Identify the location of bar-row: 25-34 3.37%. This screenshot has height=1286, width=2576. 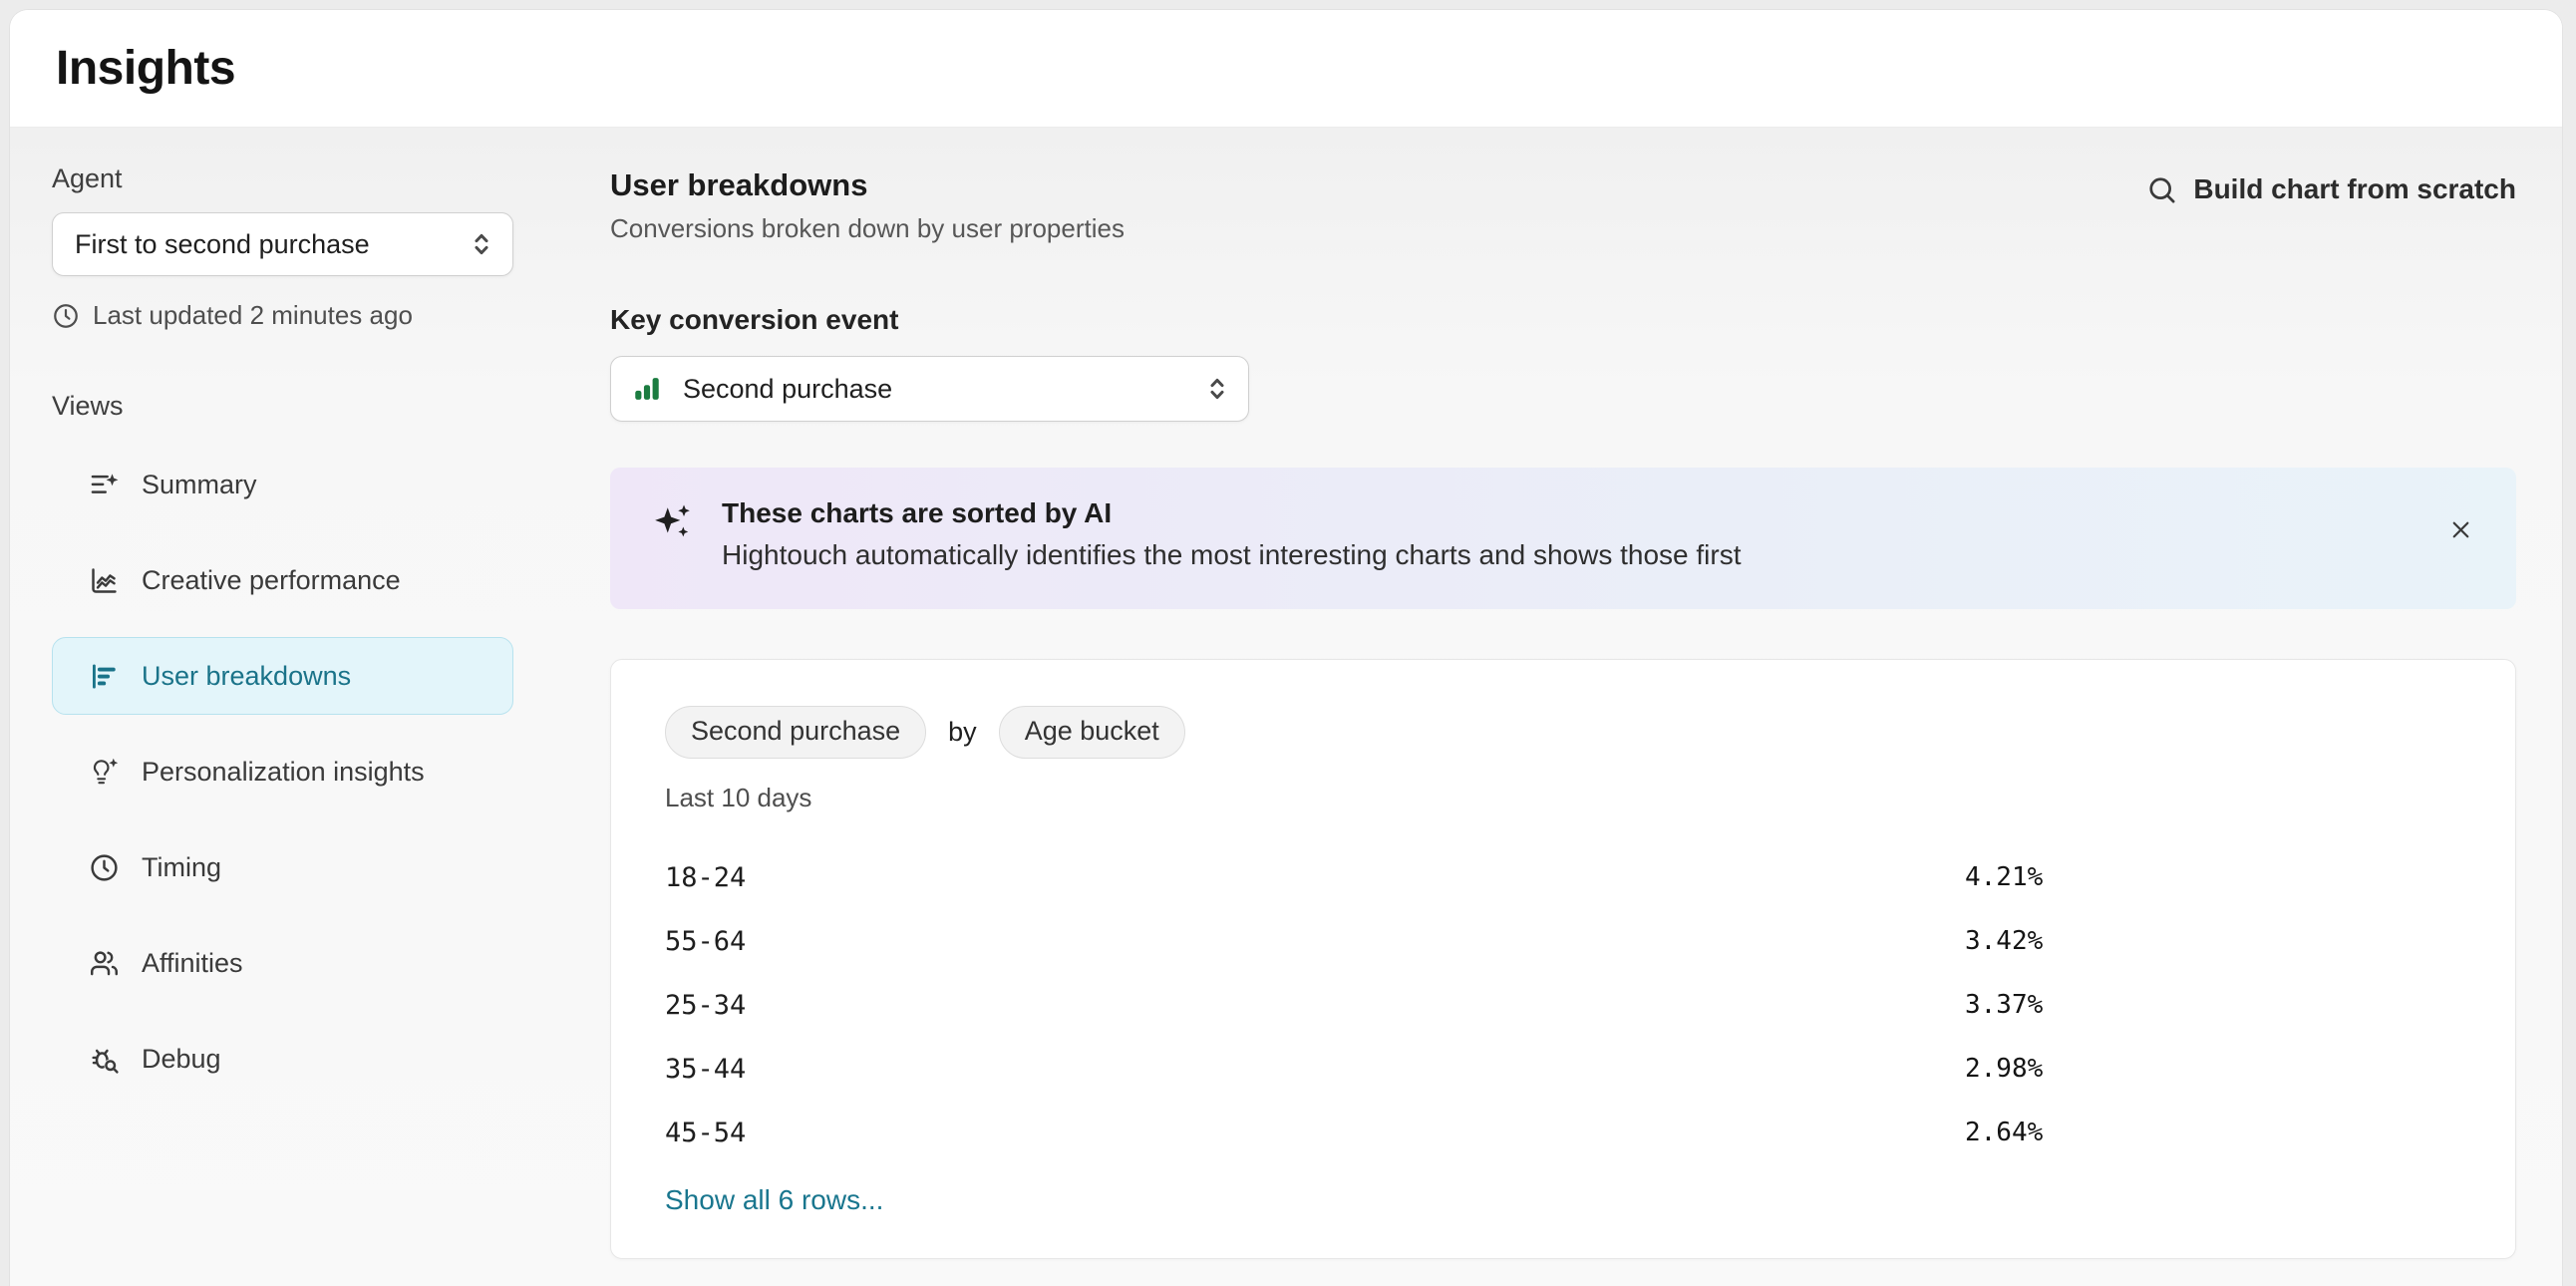
(1590, 1005).